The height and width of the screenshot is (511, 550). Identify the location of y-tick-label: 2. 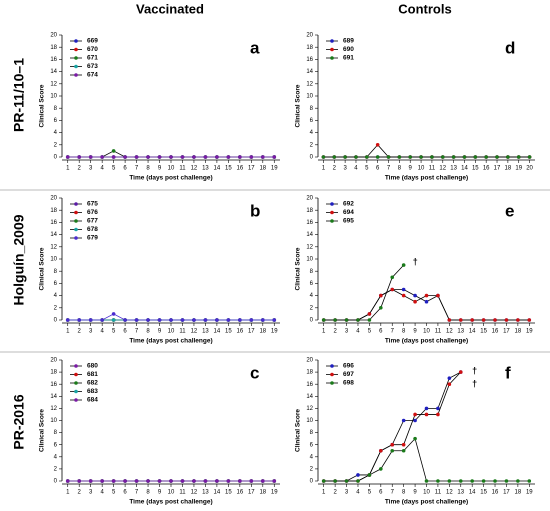
(56, 145).